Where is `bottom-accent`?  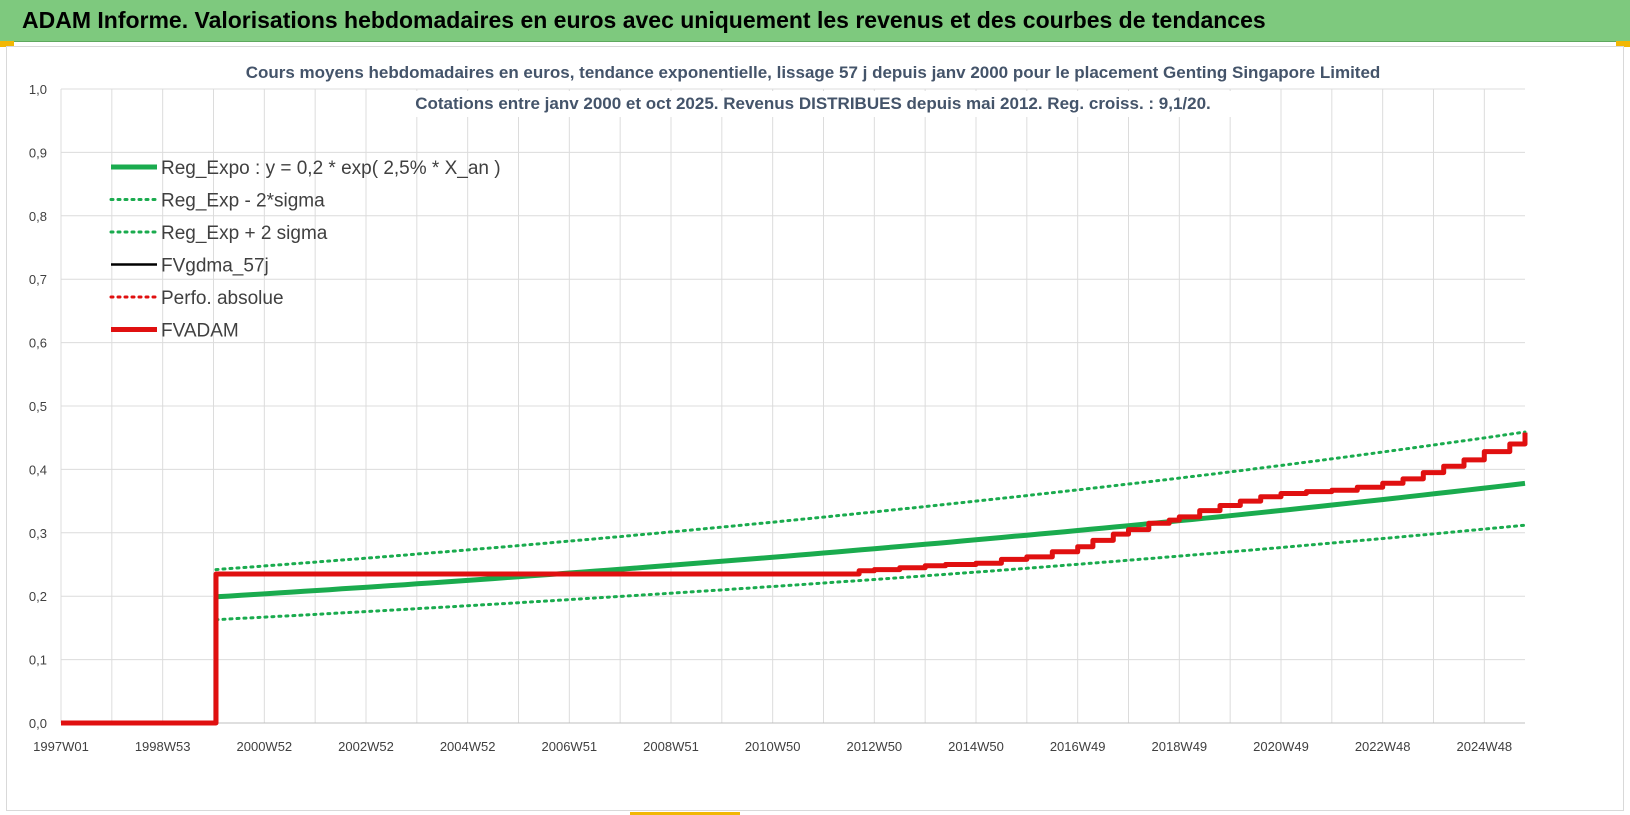
bottom-accent is located at coordinates (685, 813).